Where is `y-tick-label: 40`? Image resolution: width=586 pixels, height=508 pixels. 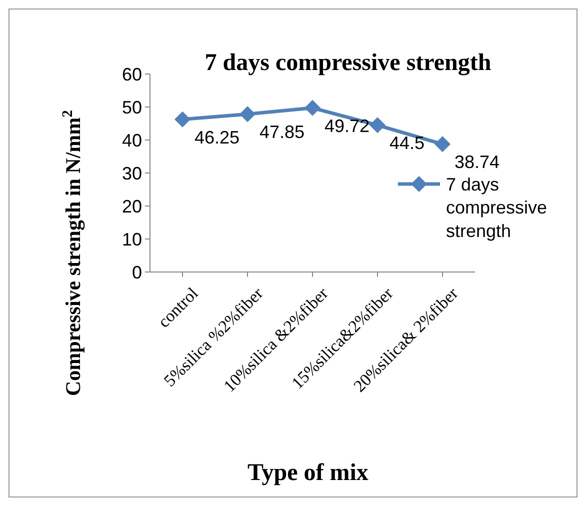
y-tick-label: 40 is located at coordinates (132, 140).